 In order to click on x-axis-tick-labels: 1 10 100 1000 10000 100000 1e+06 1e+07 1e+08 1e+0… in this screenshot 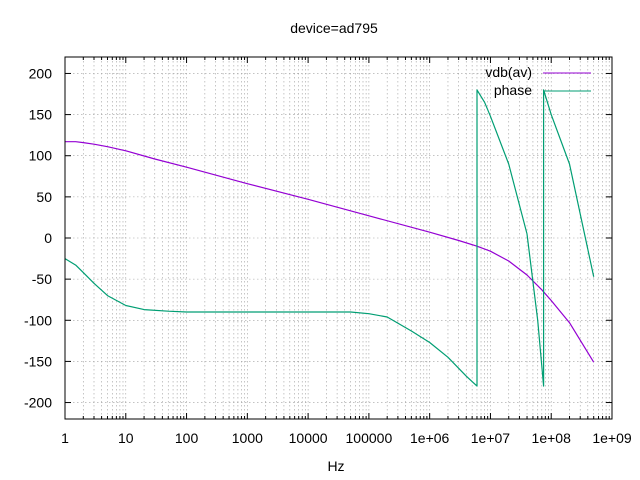, I will do `click(346, 438)`.